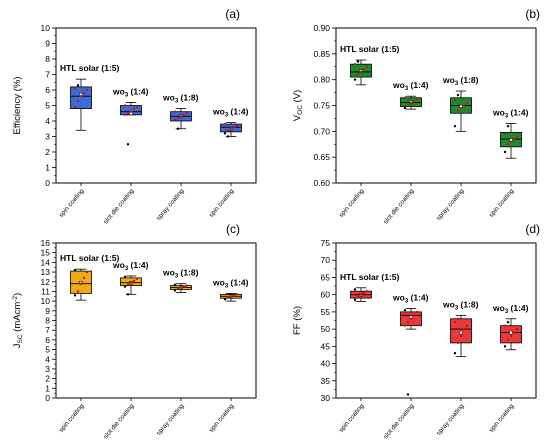 This screenshot has height=441, width=550. What do you see at coordinates (47, 350) in the screenshot?
I see `y-tick-label: 5` at bounding box center [47, 350].